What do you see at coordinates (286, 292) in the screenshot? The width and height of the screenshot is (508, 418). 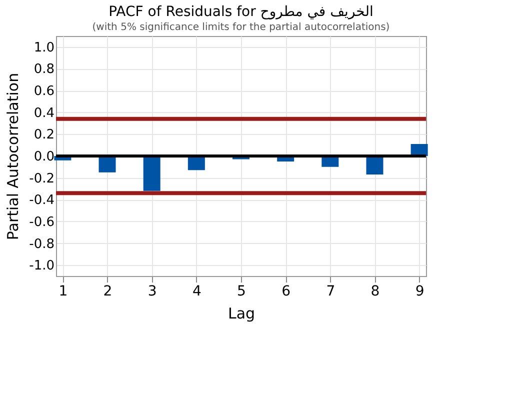 I see `x-tick-label: 6` at bounding box center [286, 292].